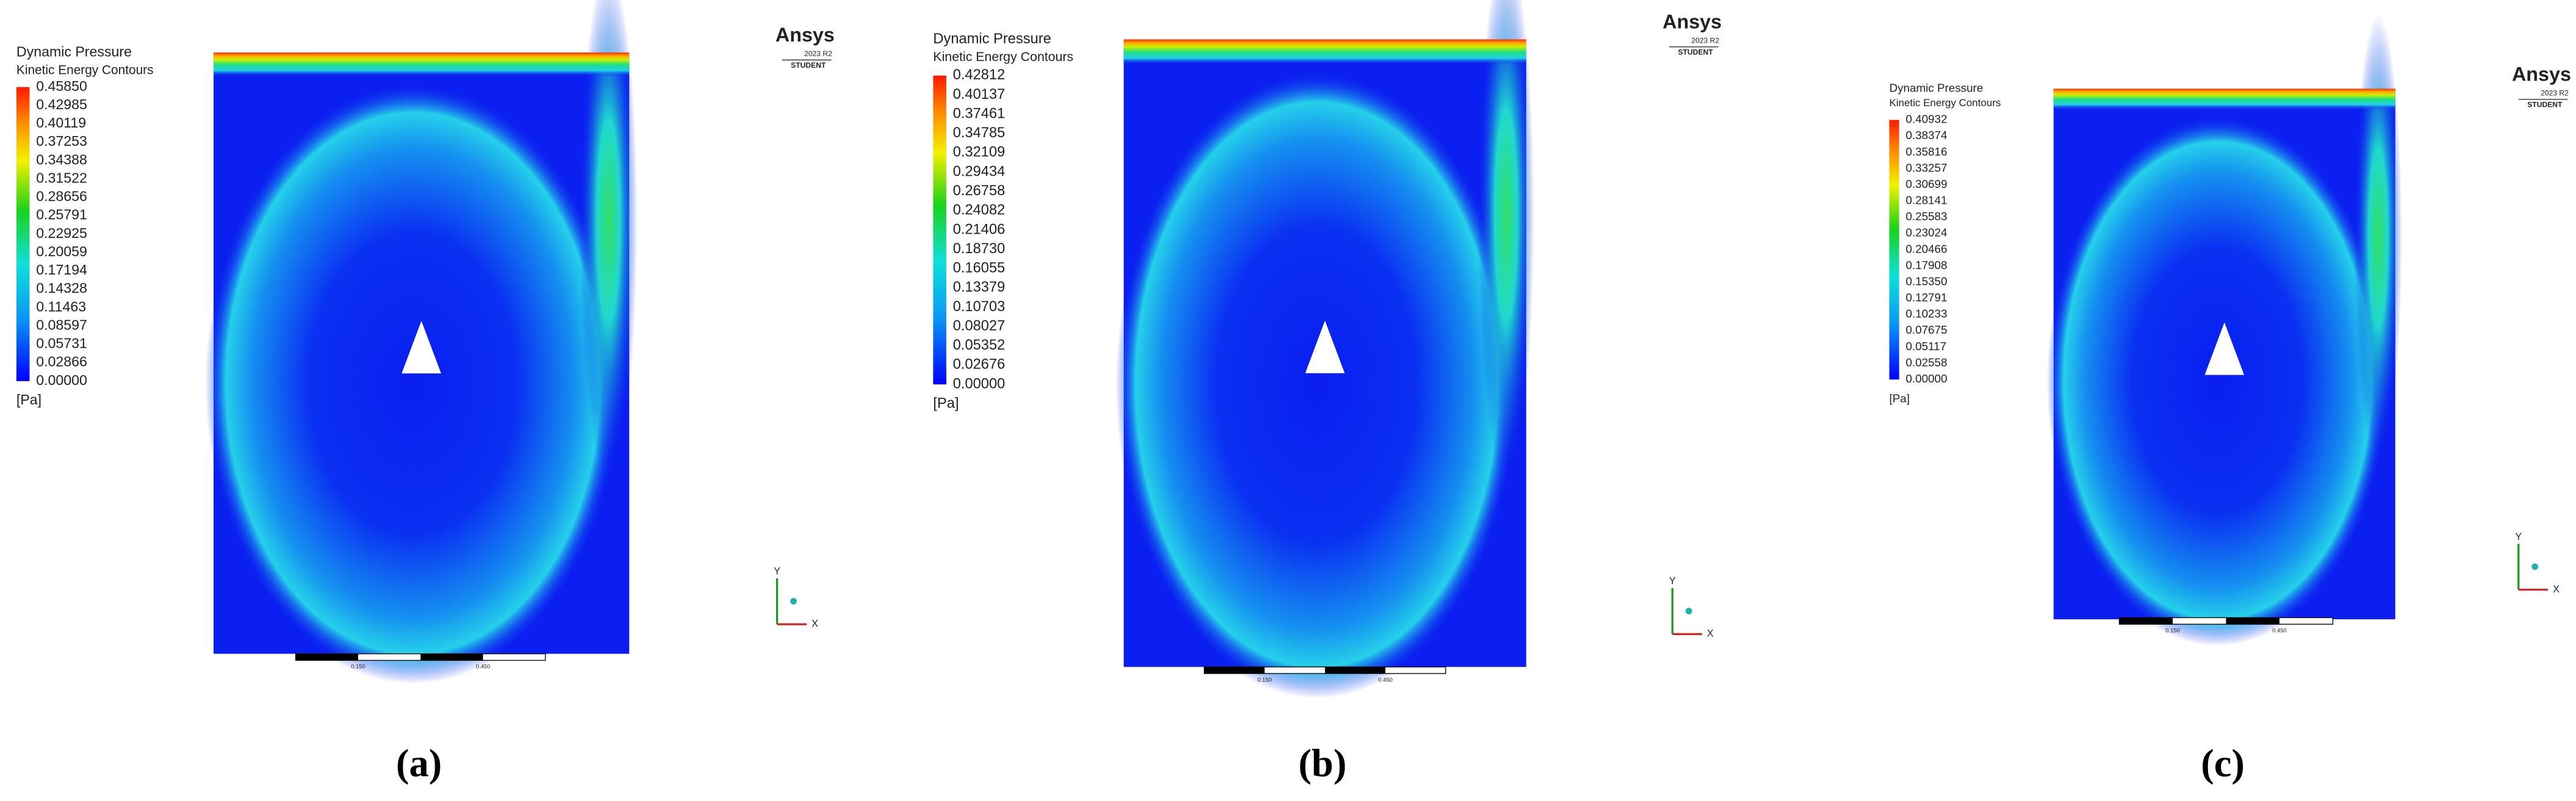 The width and height of the screenshot is (2576, 801). Describe the element at coordinates (2223, 763) in the screenshot. I see `caption: (c)` at that location.